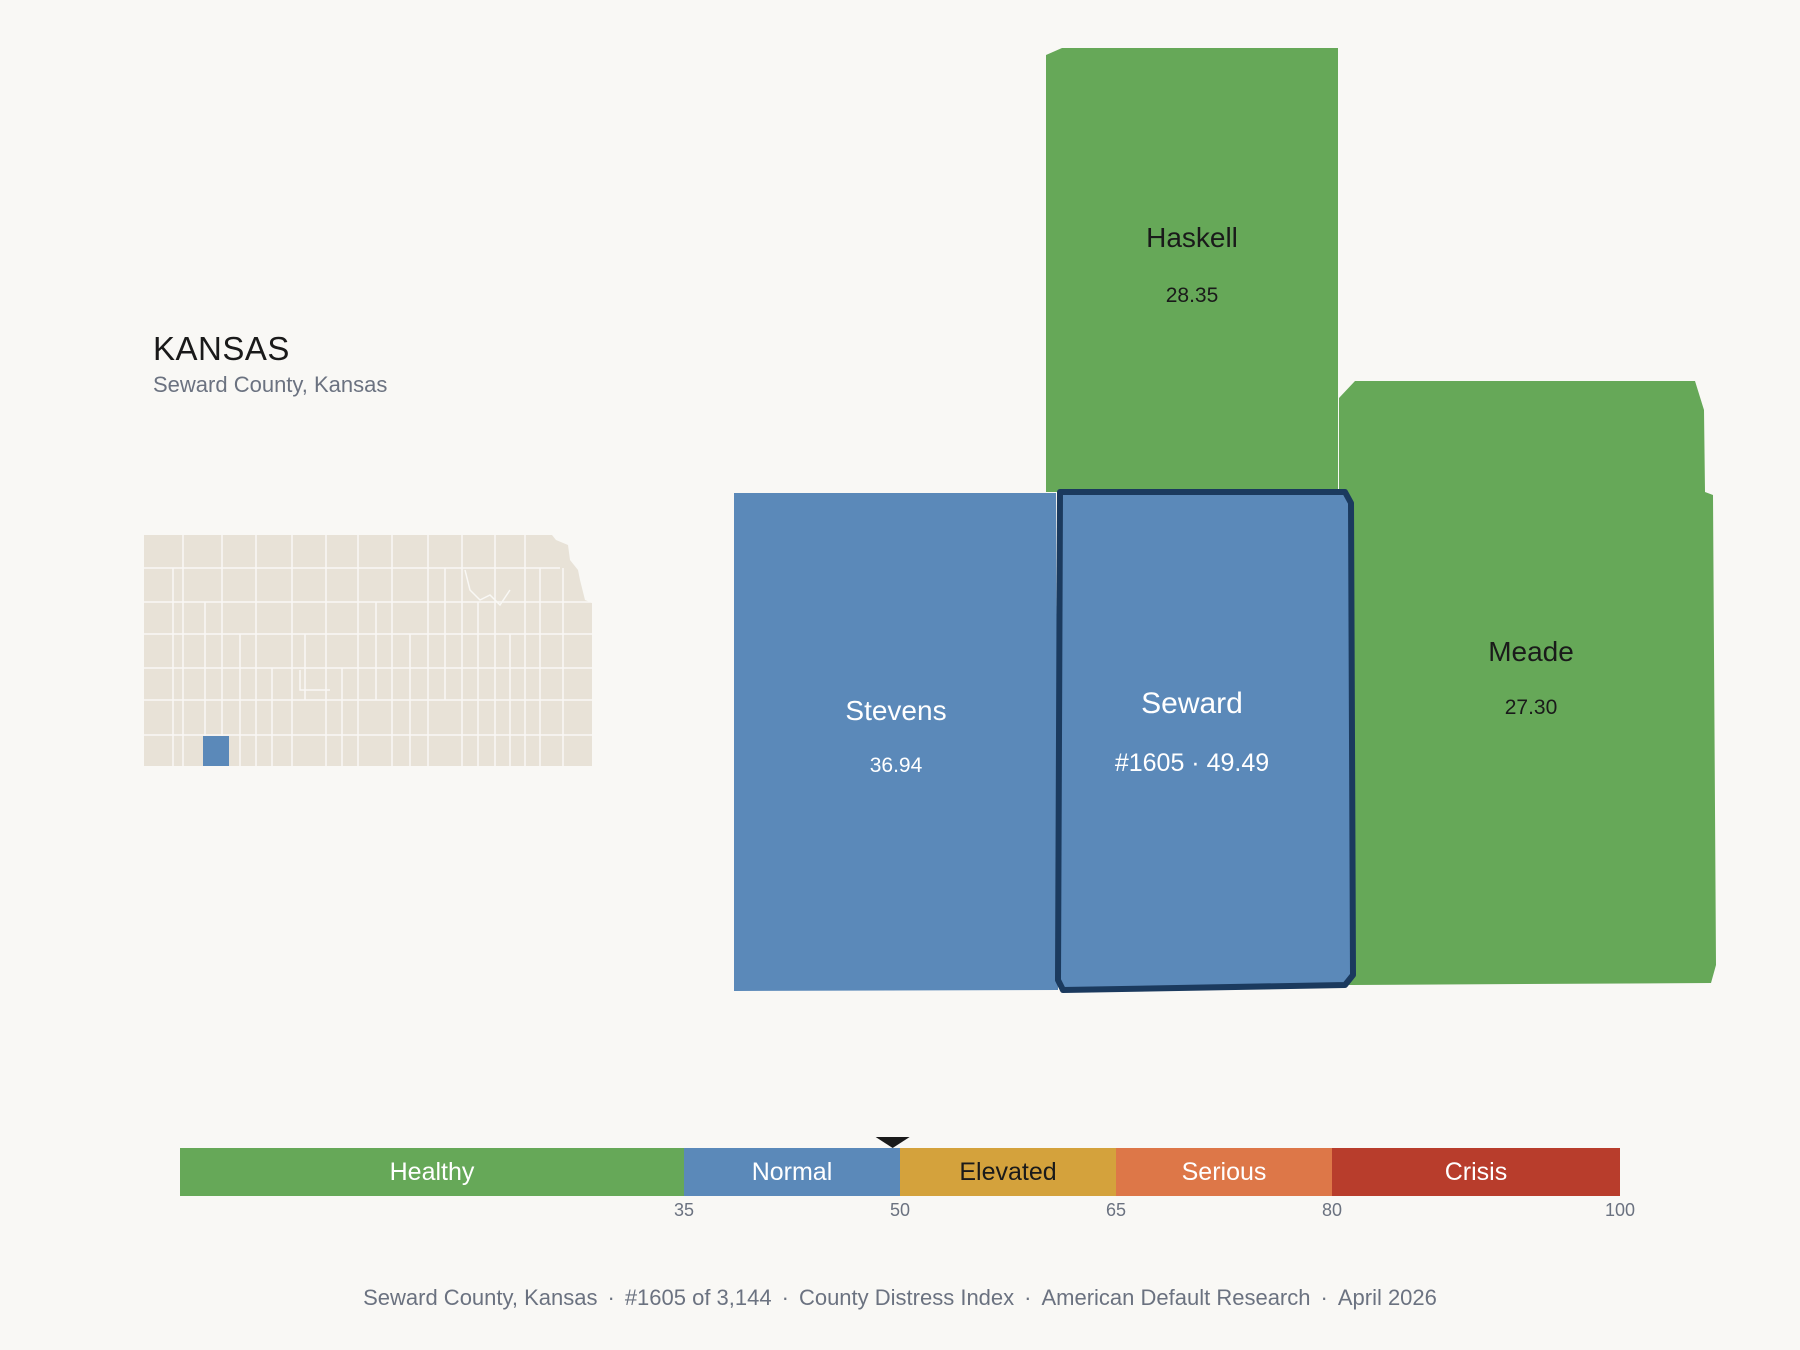 This screenshot has height=1350, width=1800. I want to click on county-value-meade: 27.30, so click(1531, 707).